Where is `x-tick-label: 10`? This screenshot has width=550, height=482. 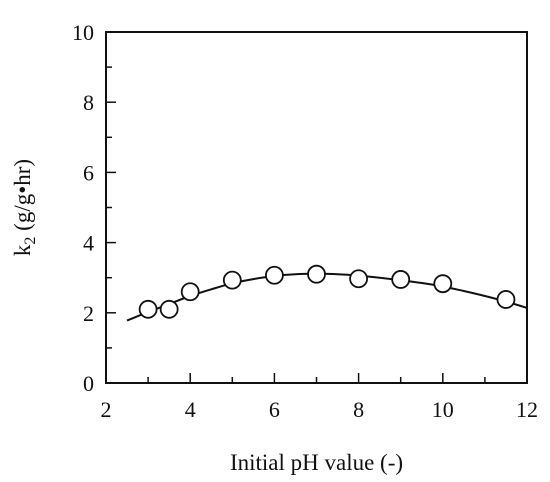
x-tick-label: 10 is located at coordinates (443, 409).